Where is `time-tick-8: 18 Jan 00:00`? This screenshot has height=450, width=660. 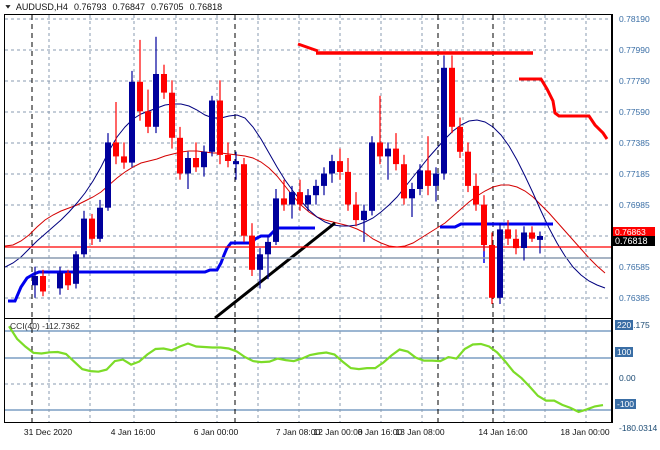
time-tick-8: 18 Jan 00:00 is located at coordinates (585, 432).